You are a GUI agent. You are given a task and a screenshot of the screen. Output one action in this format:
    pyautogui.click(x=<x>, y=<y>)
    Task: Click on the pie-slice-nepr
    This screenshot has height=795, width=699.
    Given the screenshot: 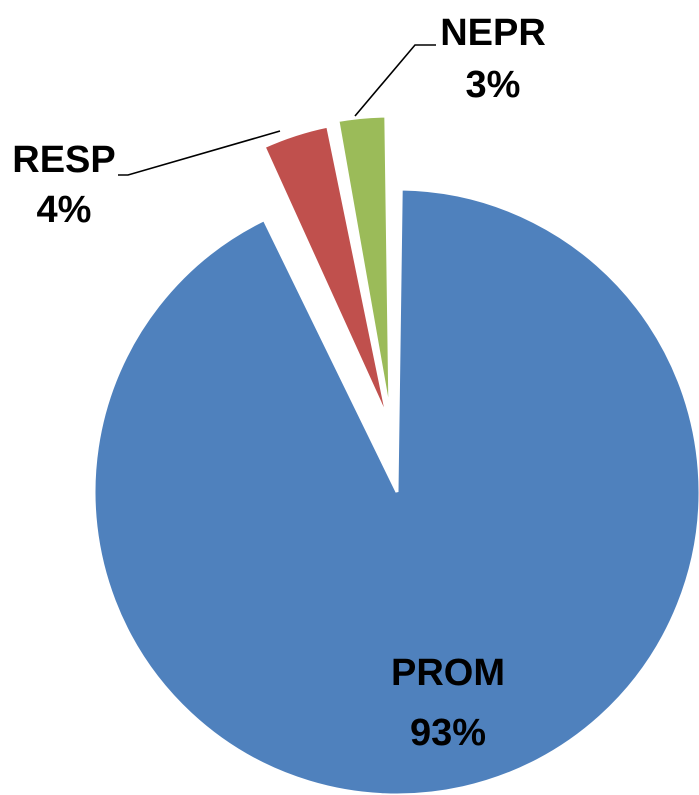 What is the action you would take?
    pyautogui.click(x=364, y=265)
    